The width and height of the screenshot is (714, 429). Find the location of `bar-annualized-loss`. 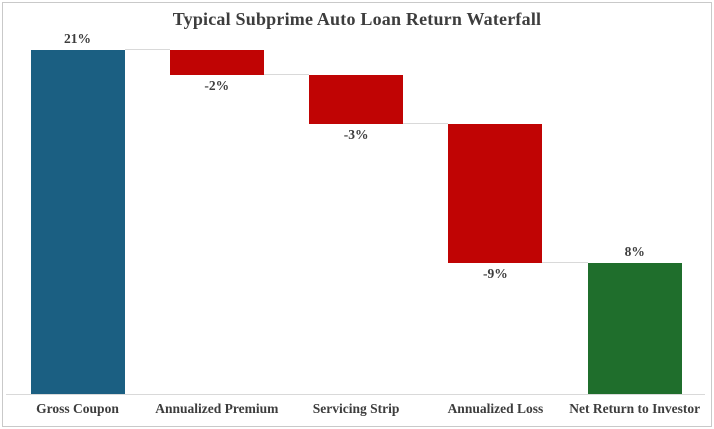

bar-annualized-loss is located at coordinates (495, 193).